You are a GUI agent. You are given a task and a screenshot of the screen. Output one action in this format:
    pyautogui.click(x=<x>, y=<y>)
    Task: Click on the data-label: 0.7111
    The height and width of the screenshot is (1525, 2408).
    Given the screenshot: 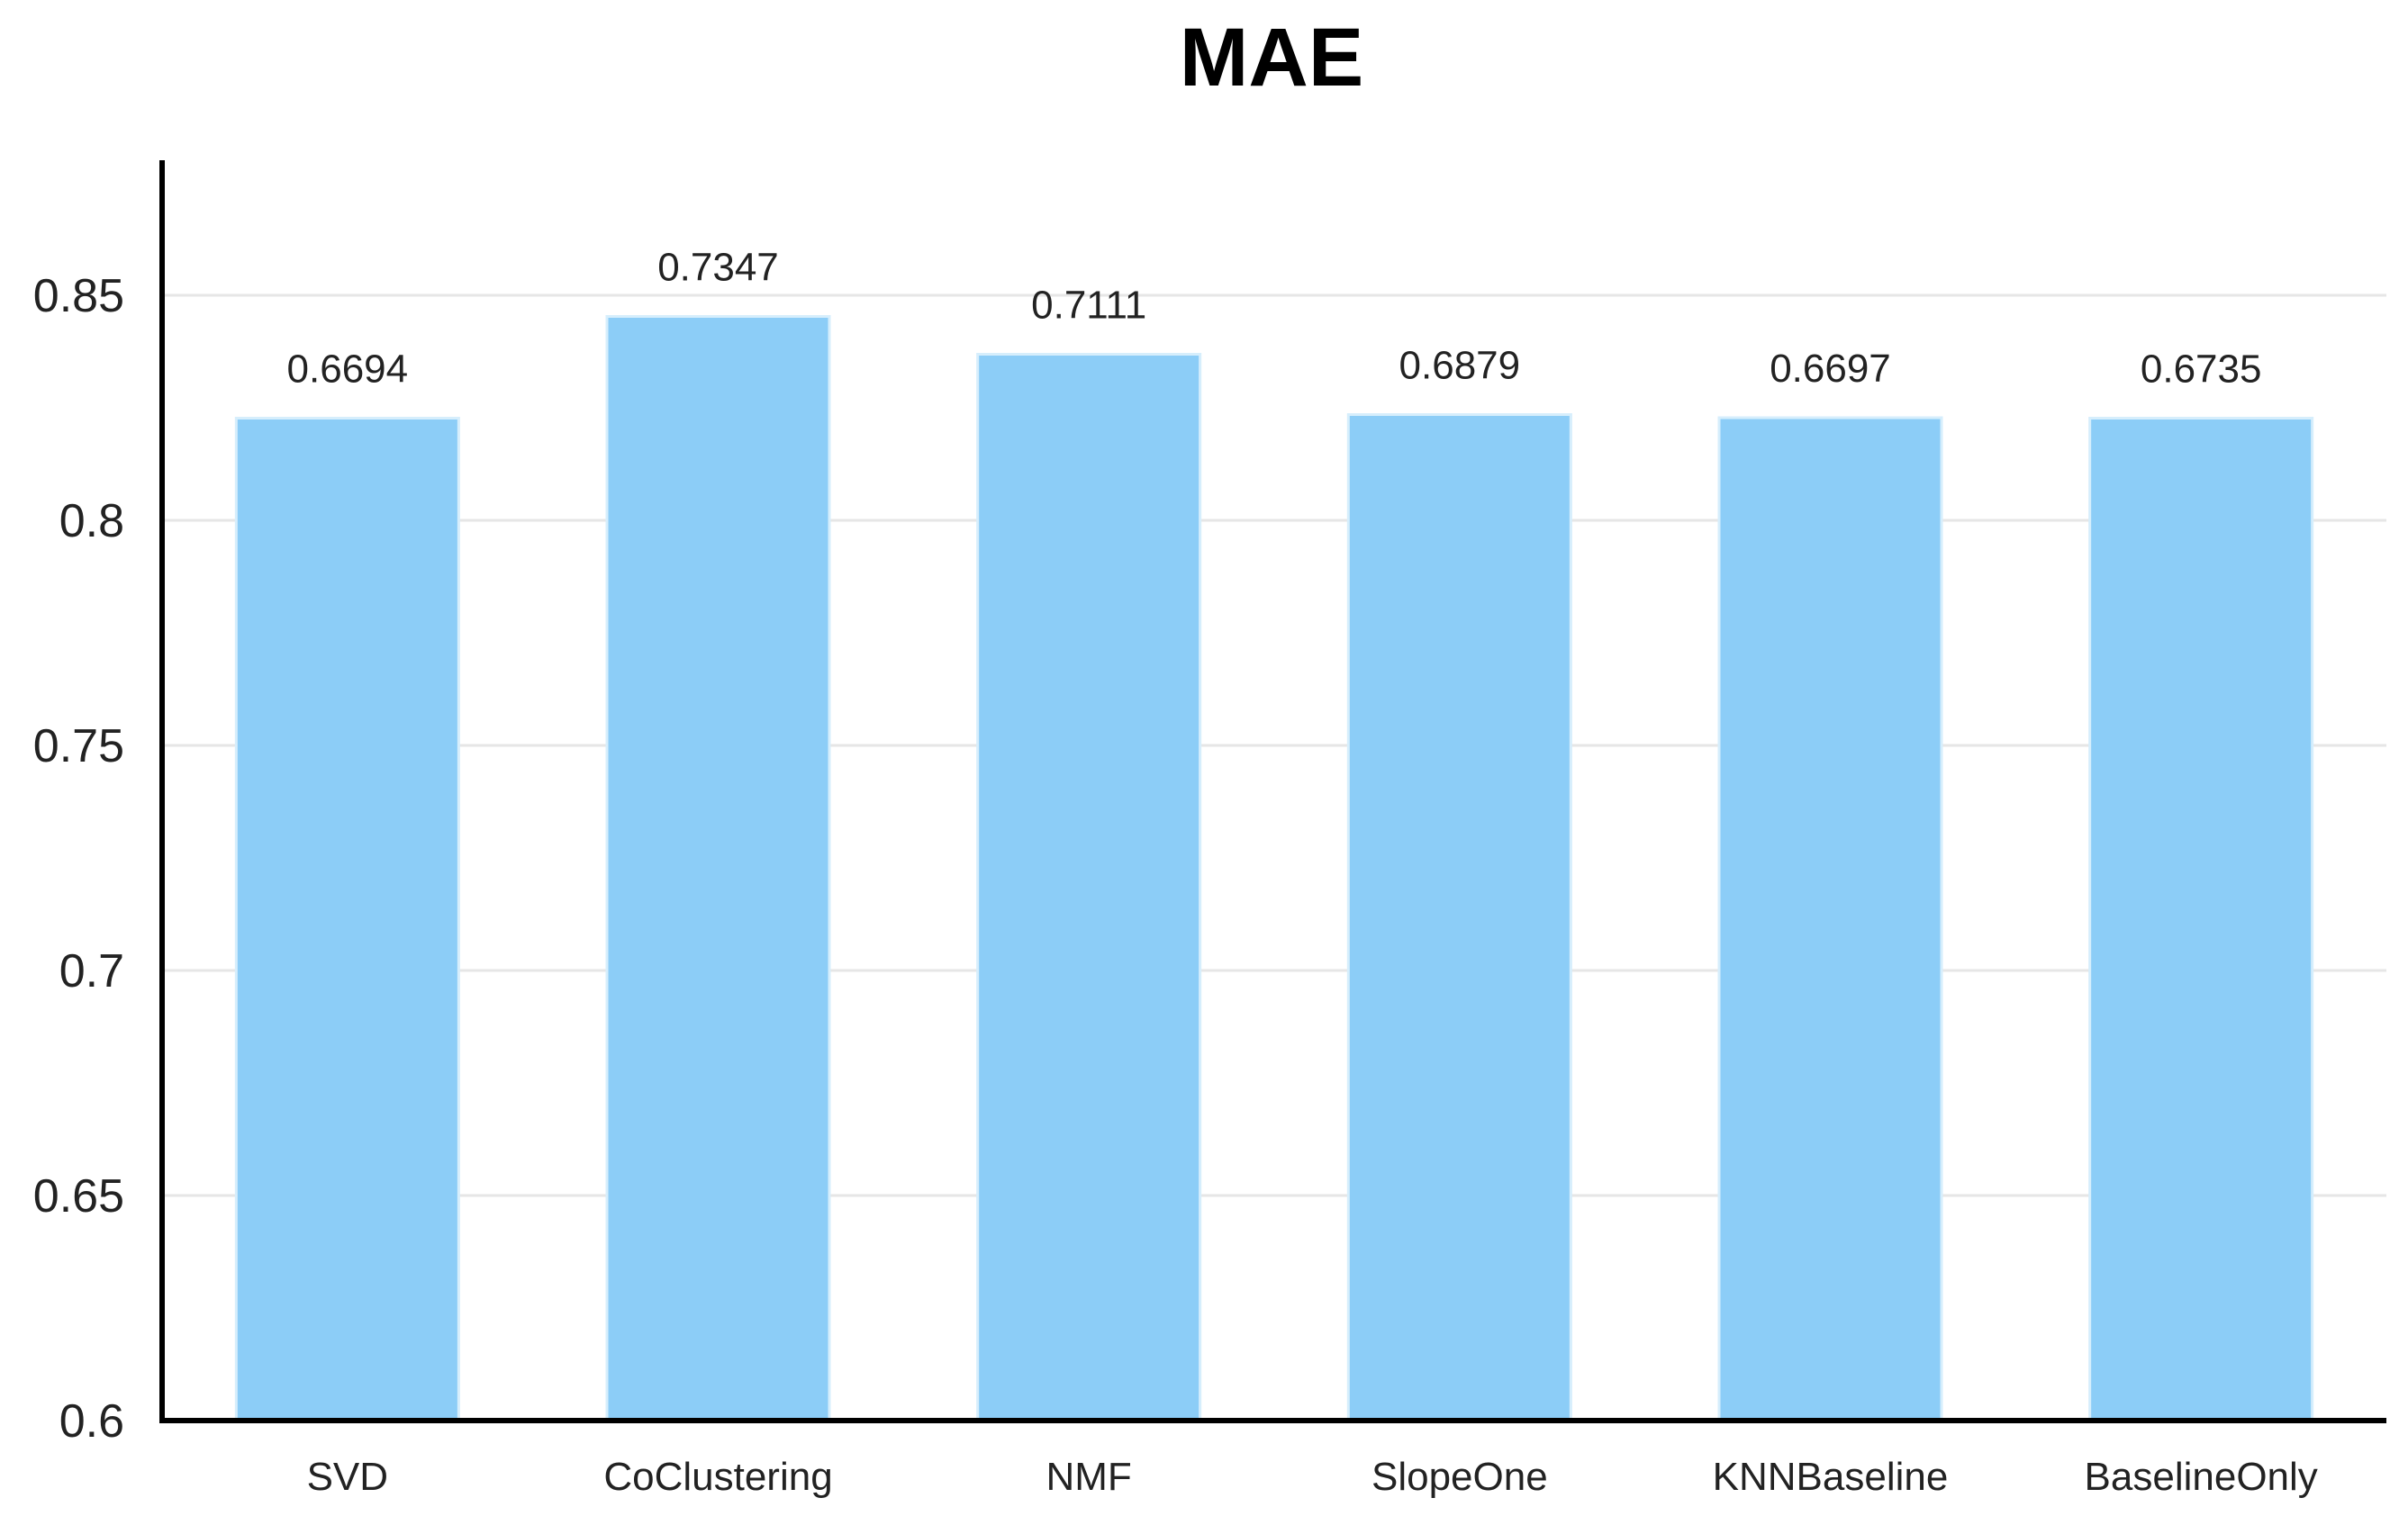 What is the action you would take?
    pyautogui.click(x=1088, y=306)
    